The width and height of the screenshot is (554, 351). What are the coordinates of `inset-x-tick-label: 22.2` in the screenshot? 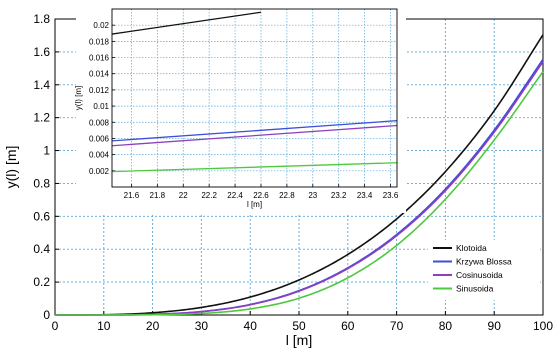 It's located at (209, 195).